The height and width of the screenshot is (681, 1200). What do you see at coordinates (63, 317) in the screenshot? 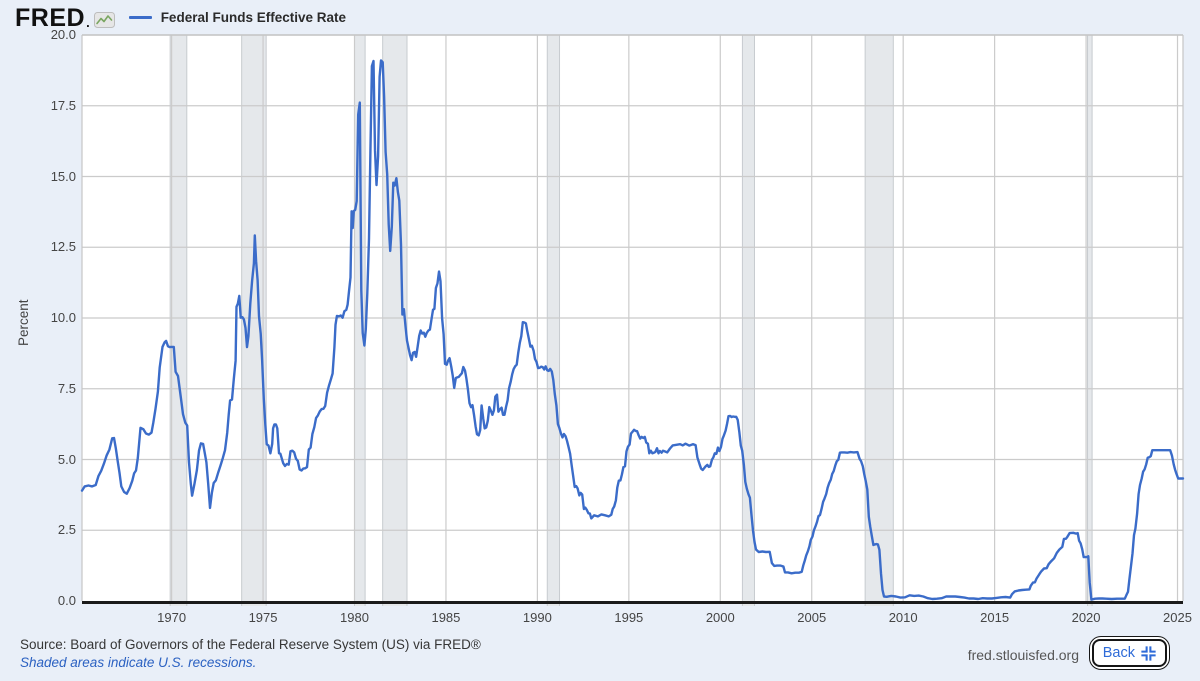
I see `y-tick-label: 10.0` at bounding box center [63, 317].